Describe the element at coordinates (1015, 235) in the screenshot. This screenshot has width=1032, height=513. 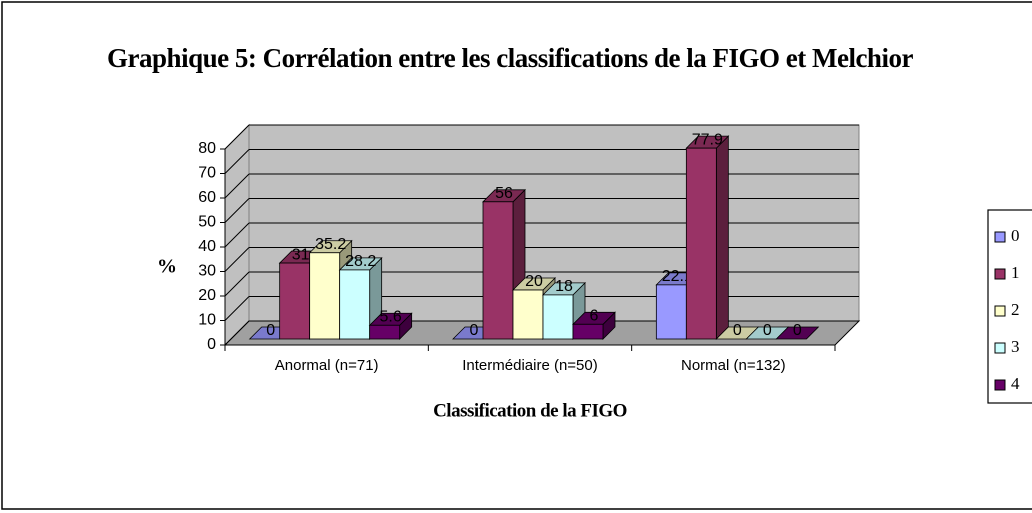
I see `legend-label: 0` at that location.